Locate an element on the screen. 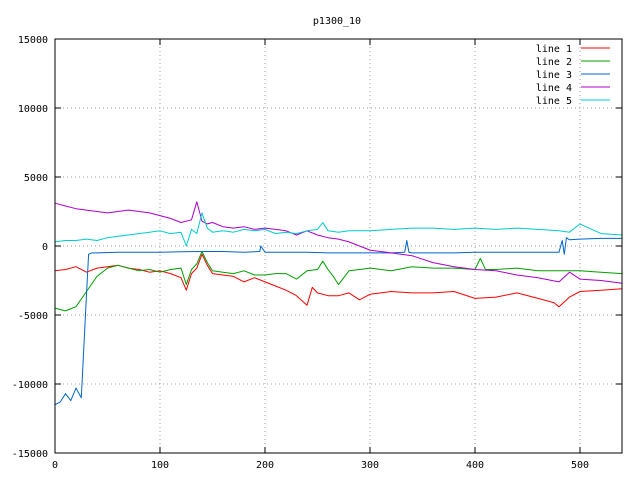 This screenshot has height=480, width=640. legend-label-4: line 4 is located at coordinates (554, 88).